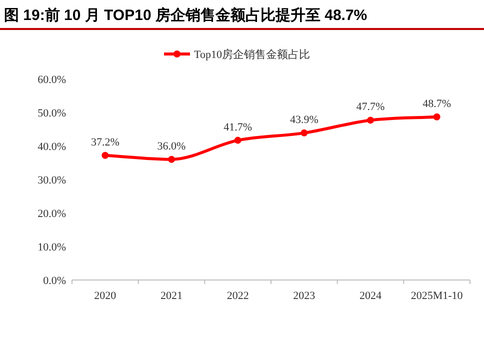  I want to click on data-label: 48.7%, so click(437, 104).